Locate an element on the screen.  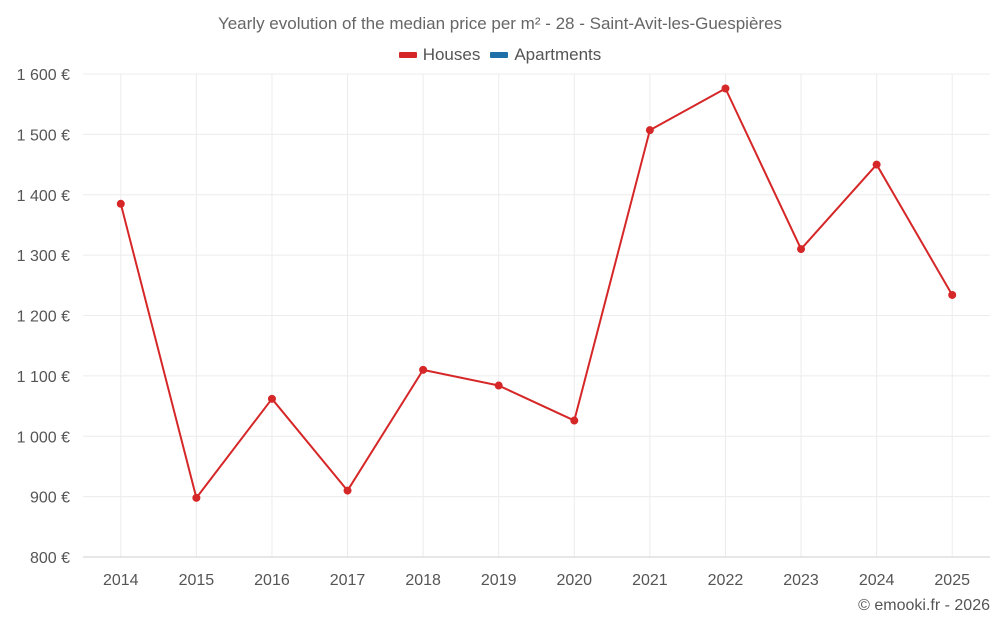
legend-label-houses: Houses is located at coordinates (451, 54).